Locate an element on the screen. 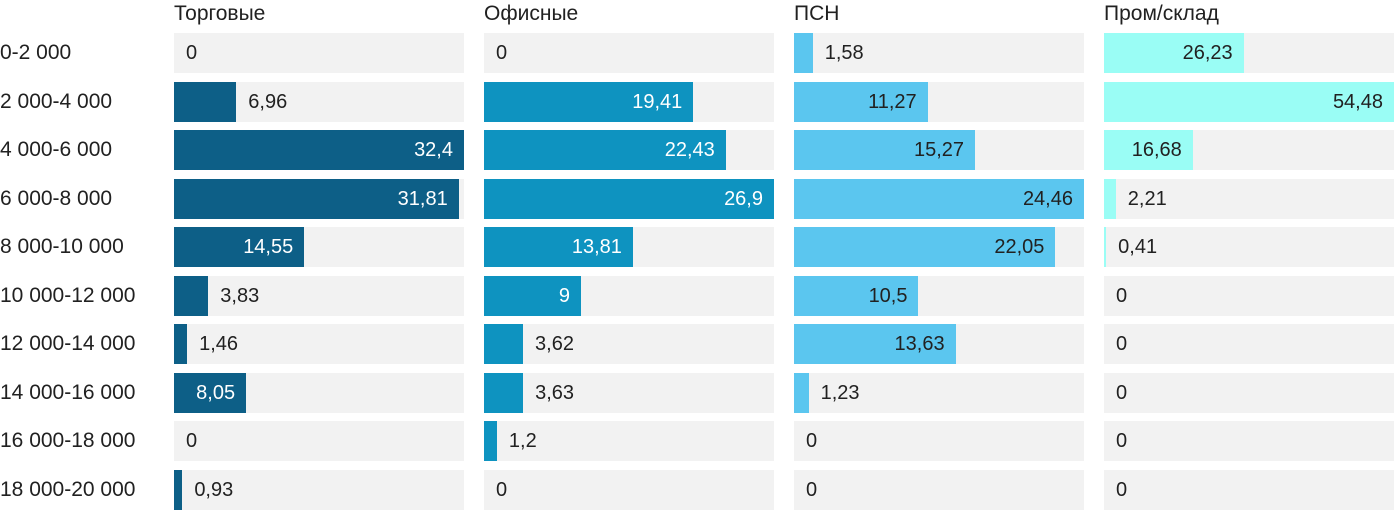 This screenshot has height=510, width=1400. bar-track: 3,63 is located at coordinates (629, 392).